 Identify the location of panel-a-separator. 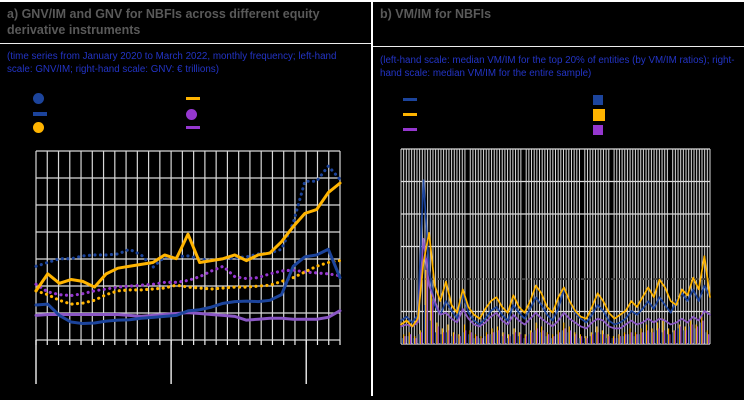
(185, 43).